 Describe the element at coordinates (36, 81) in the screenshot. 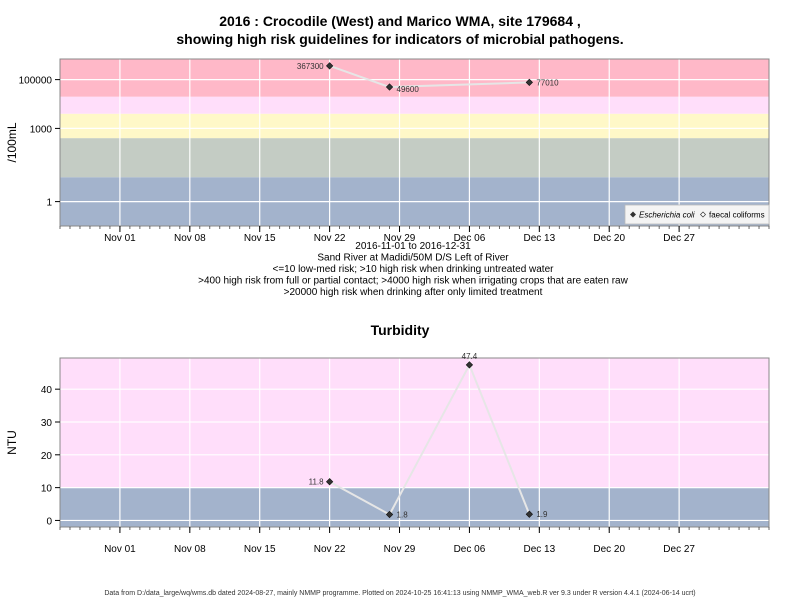

I see `y-tick-label: 100000` at that location.